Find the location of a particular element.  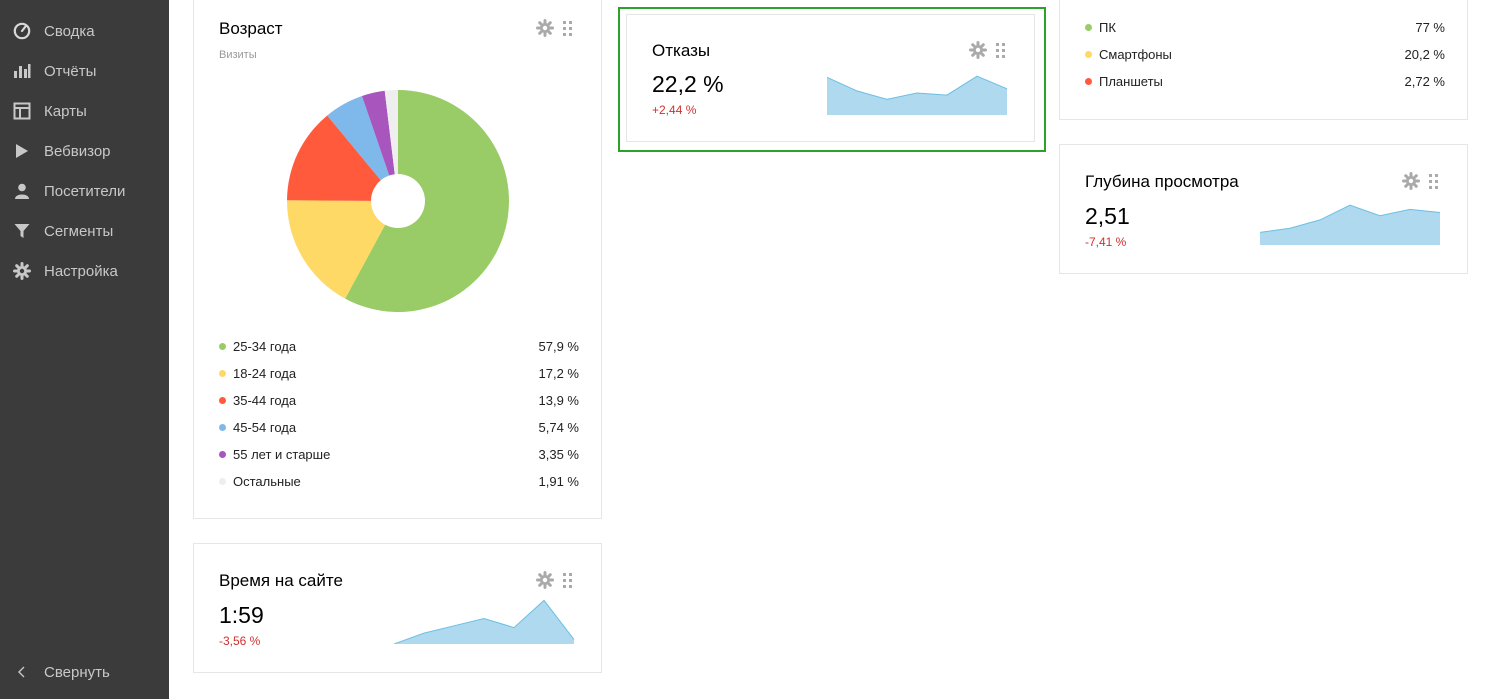

legend-value: 13,9 % is located at coordinates (558, 400).